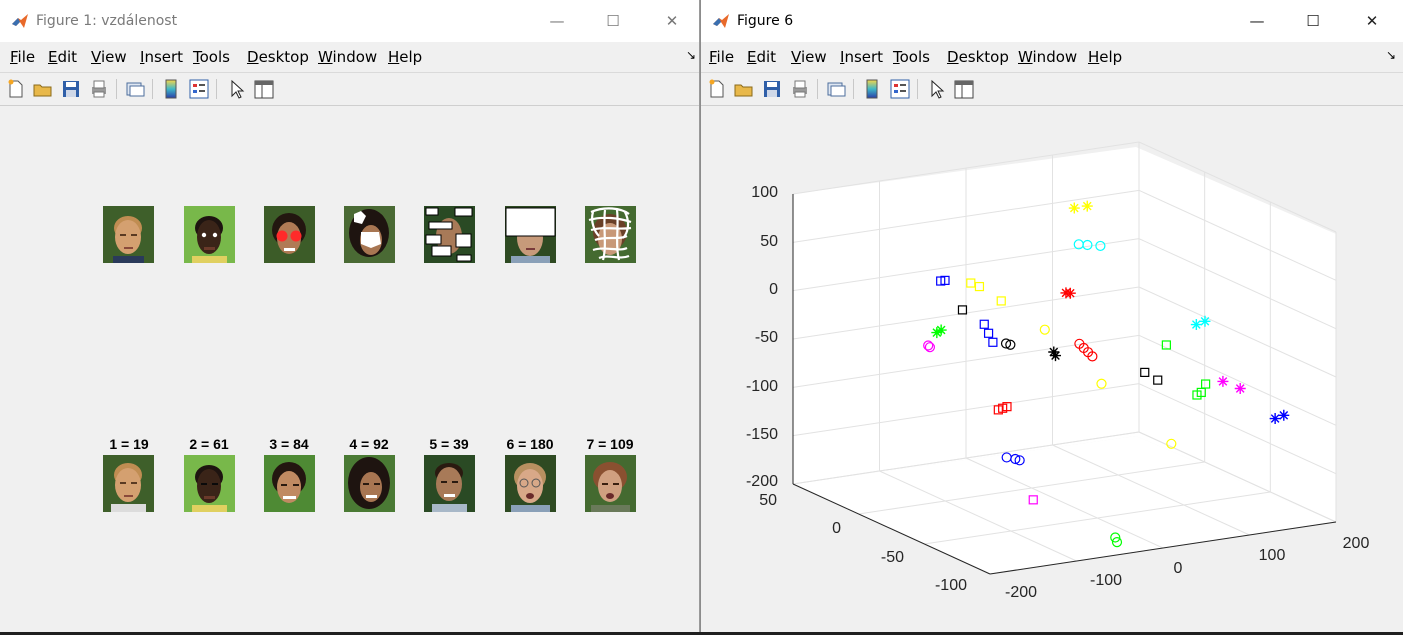 The height and width of the screenshot is (635, 1403). I want to click on title-bar: Figure 1: vzdálenost — ☐ ✕, so click(349, 21).